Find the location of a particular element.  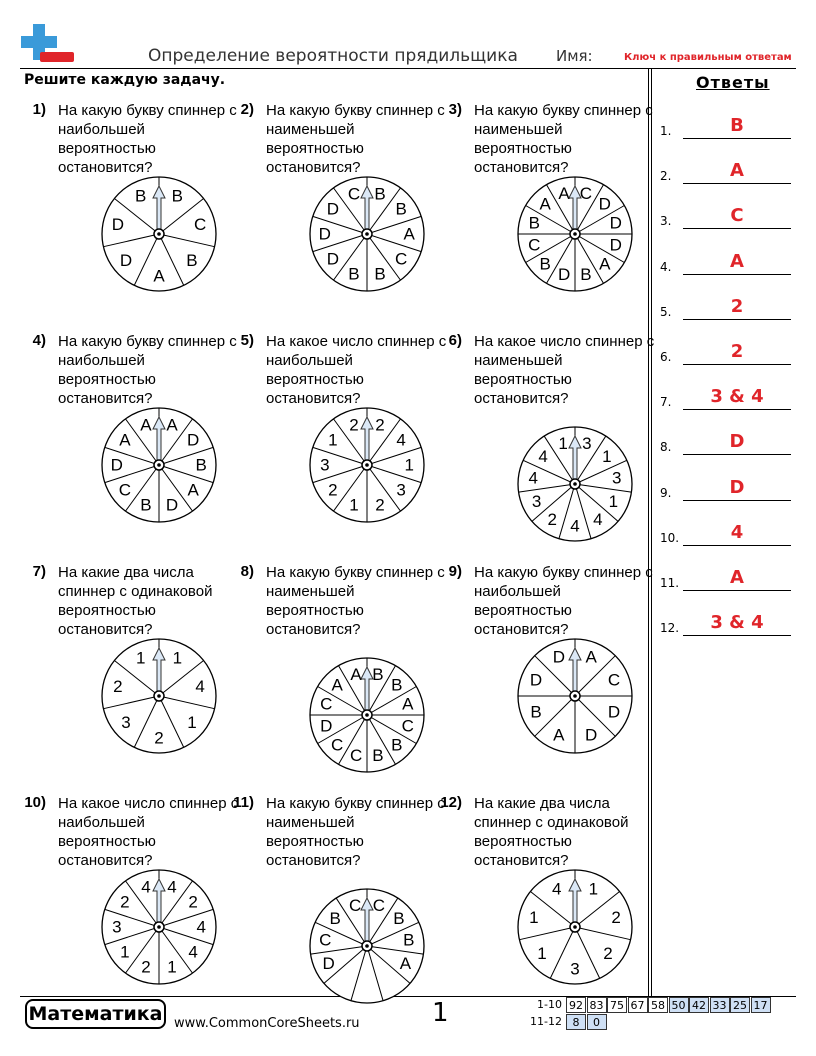

name-label: Имя: is located at coordinates (574, 56).